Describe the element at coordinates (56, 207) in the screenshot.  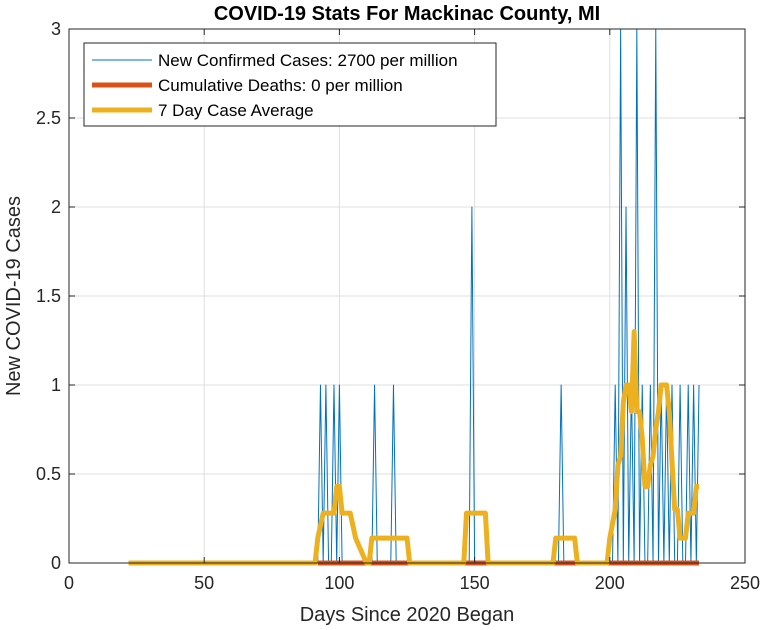
I see `y-tick-label: 2` at that location.